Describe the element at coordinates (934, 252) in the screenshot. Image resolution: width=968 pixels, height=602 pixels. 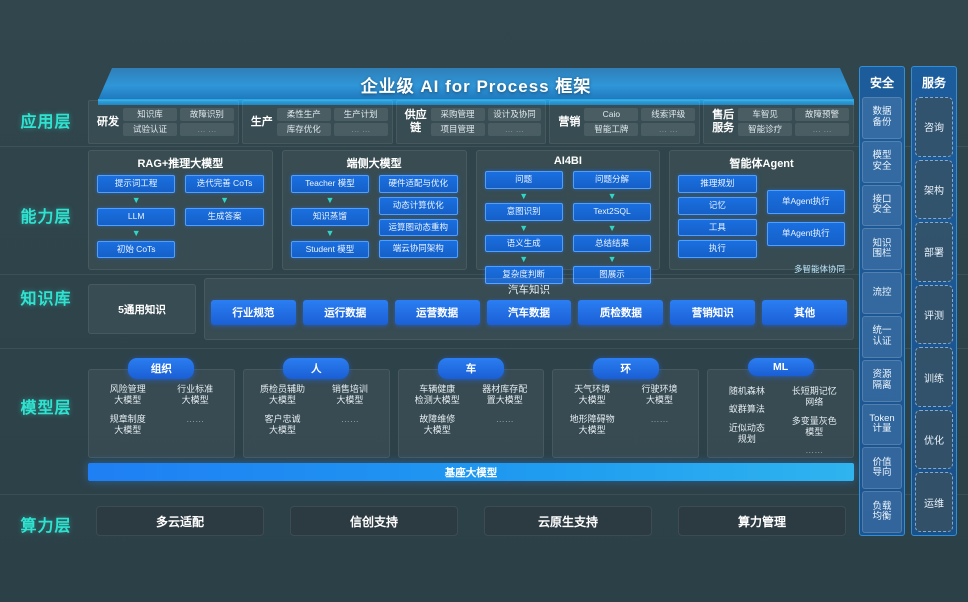
I see `service-rail-item: 部署` at that location.